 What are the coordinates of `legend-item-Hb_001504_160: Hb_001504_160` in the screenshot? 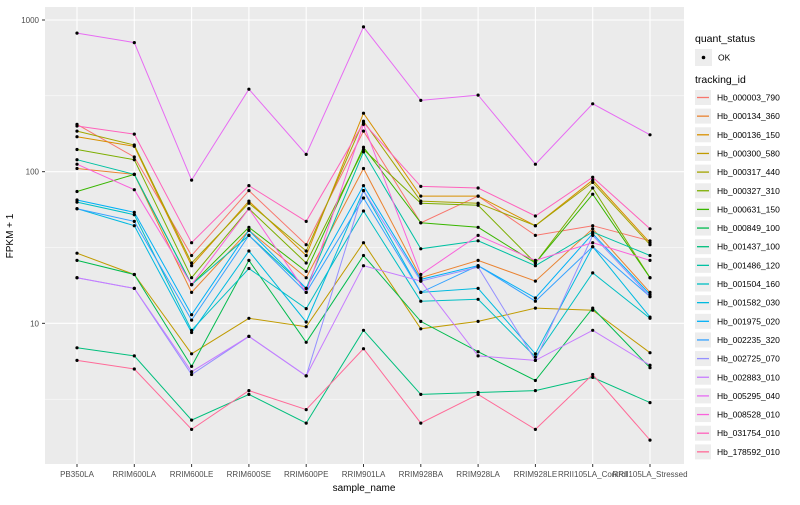 It's located at (737, 284).